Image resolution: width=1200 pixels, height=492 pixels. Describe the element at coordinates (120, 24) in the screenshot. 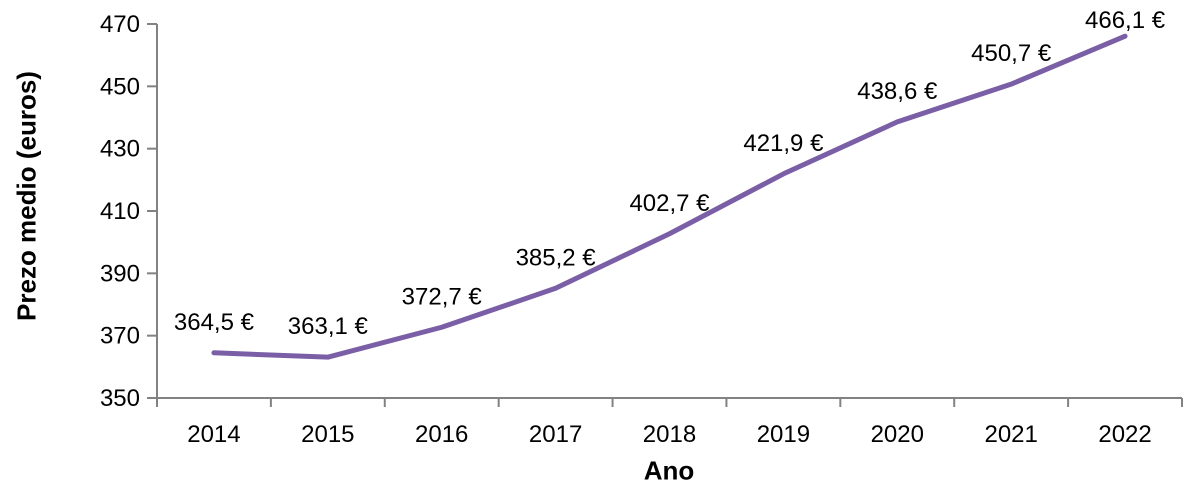

I see `y-tick-label: 470` at that location.